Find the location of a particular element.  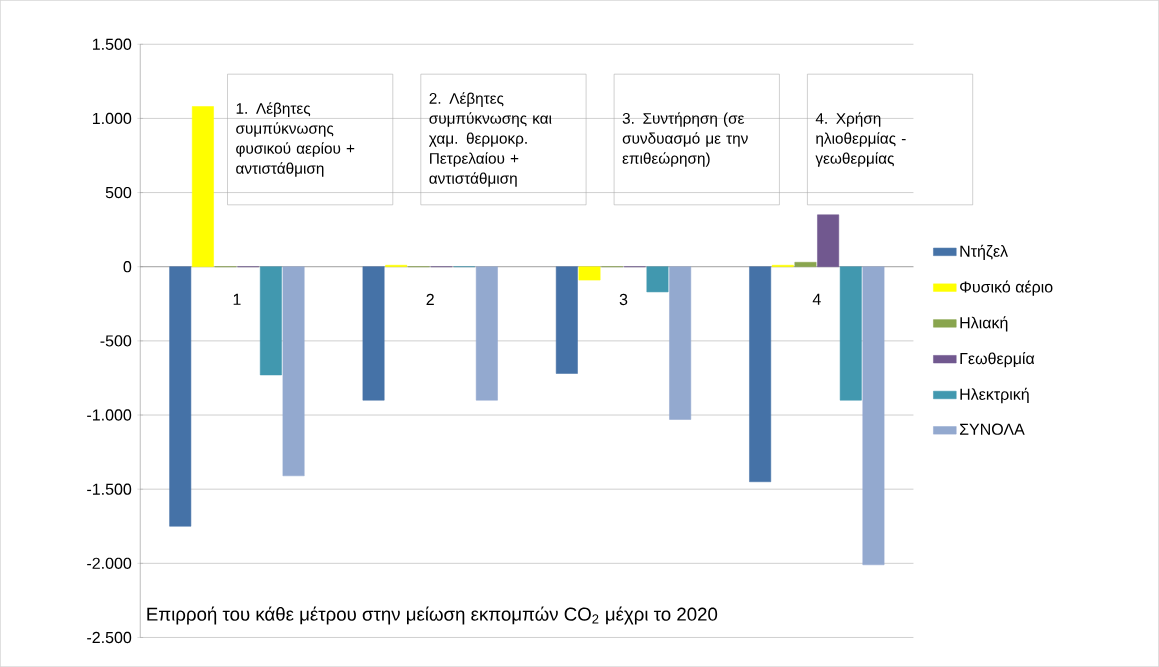

annotation: 1. Λέβητες συμπύκνωσης φυσικού αερίου + αντιστάθμιση is located at coordinates (295, 139).